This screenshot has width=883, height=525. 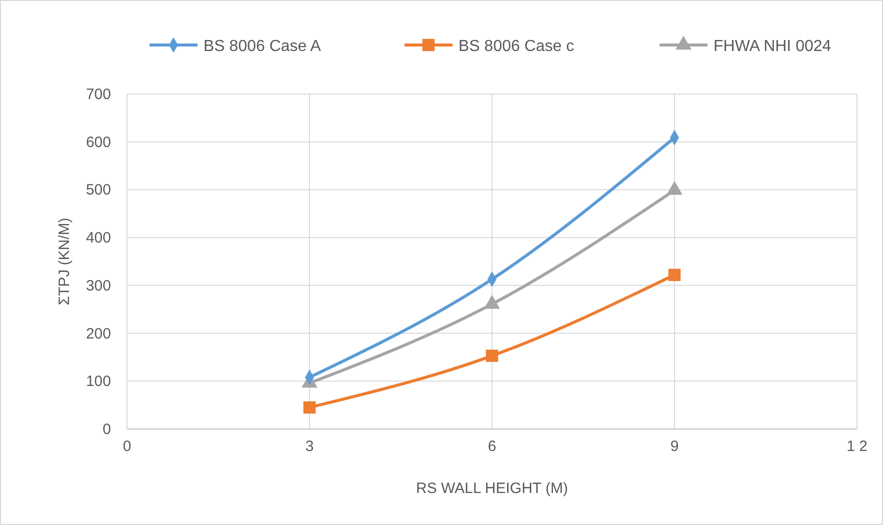 What do you see at coordinates (773, 46) in the screenshot?
I see `legend-label: FHWA NHI 0024` at bounding box center [773, 46].